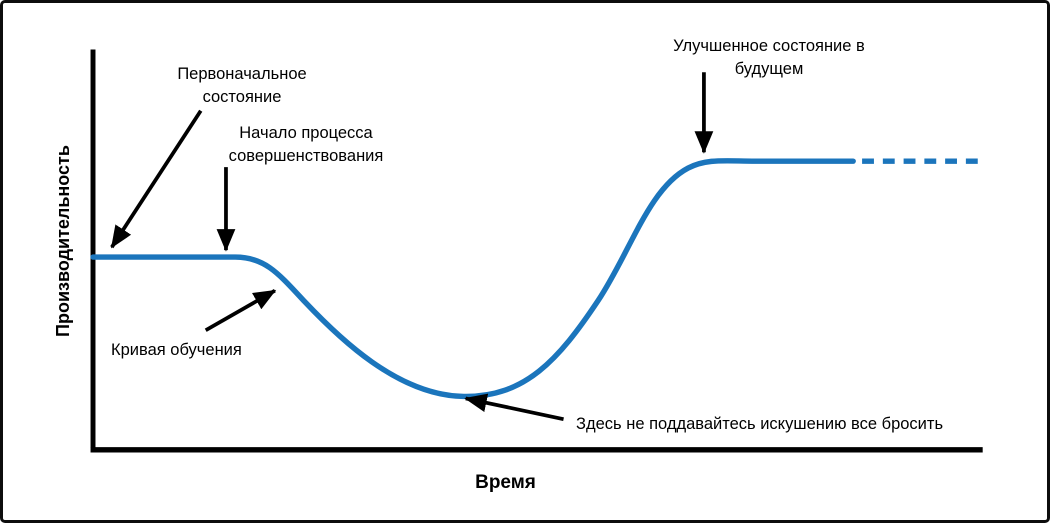 The image size is (1050, 523). Describe the element at coordinates (505, 482) in the screenshot. I see `x-axis-label: Время` at that location.